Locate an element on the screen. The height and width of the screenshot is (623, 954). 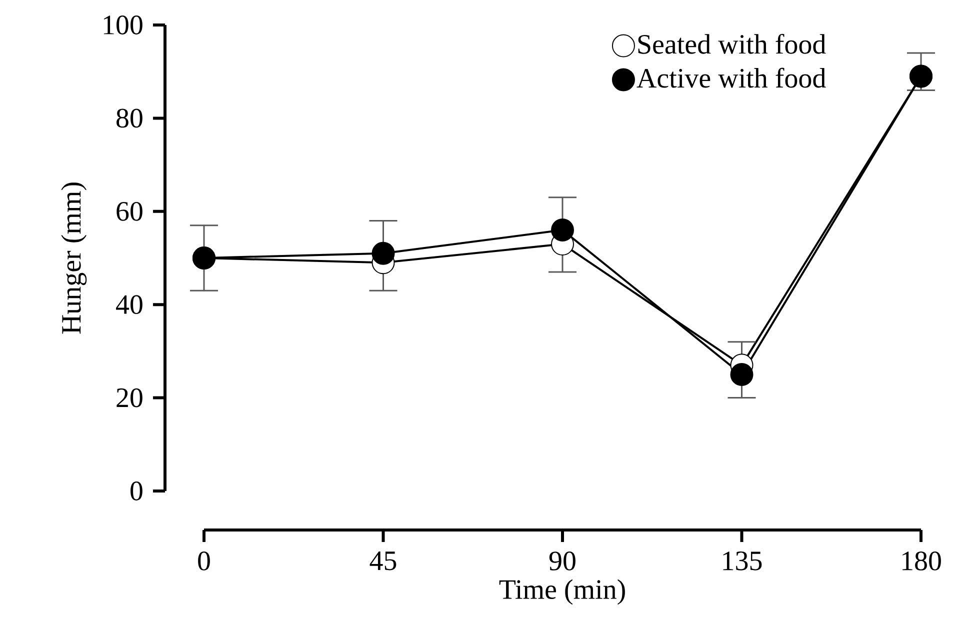
legend-label: Seated with food is located at coordinates (732, 44).